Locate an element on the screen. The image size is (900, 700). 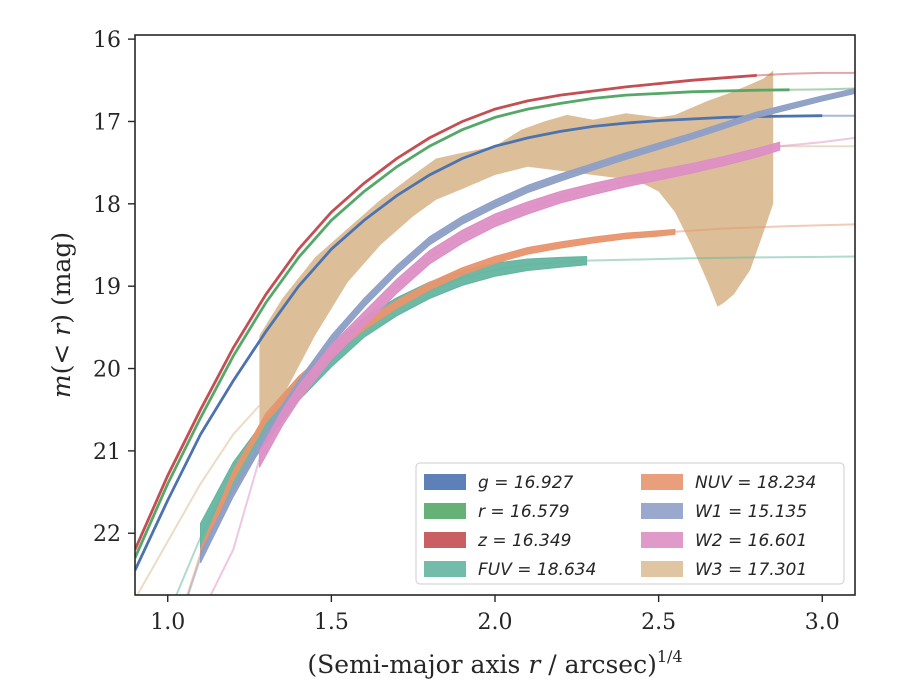
legend-swatch-r is located at coordinates (445, 511).